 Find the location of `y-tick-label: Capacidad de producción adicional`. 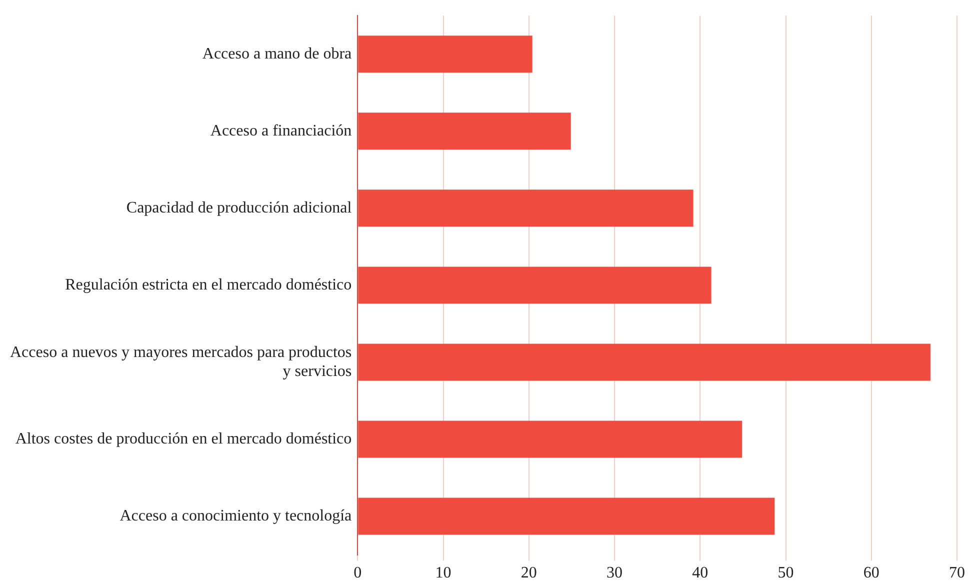

y-tick-label: Capacidad de producción adicional is located at coordinates (239, 207).